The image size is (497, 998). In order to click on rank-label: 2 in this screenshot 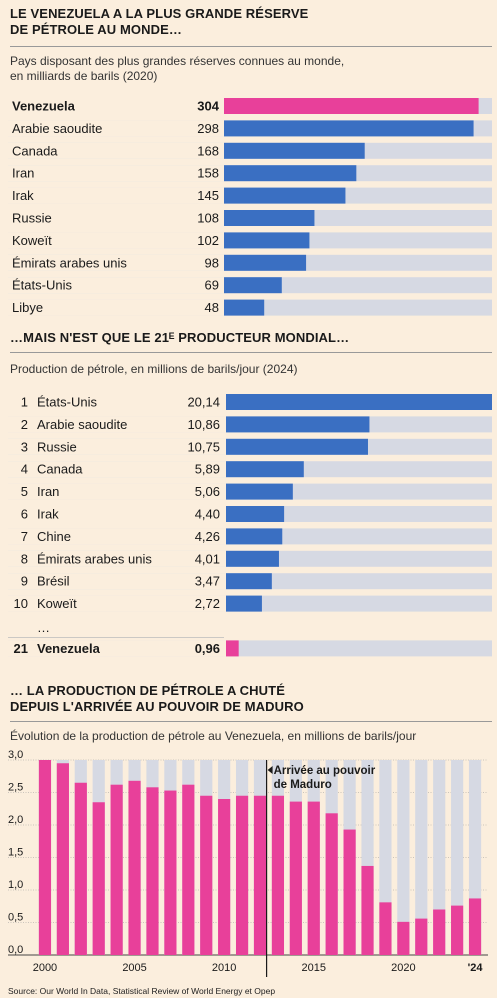, I will do `click(24, 424)`.